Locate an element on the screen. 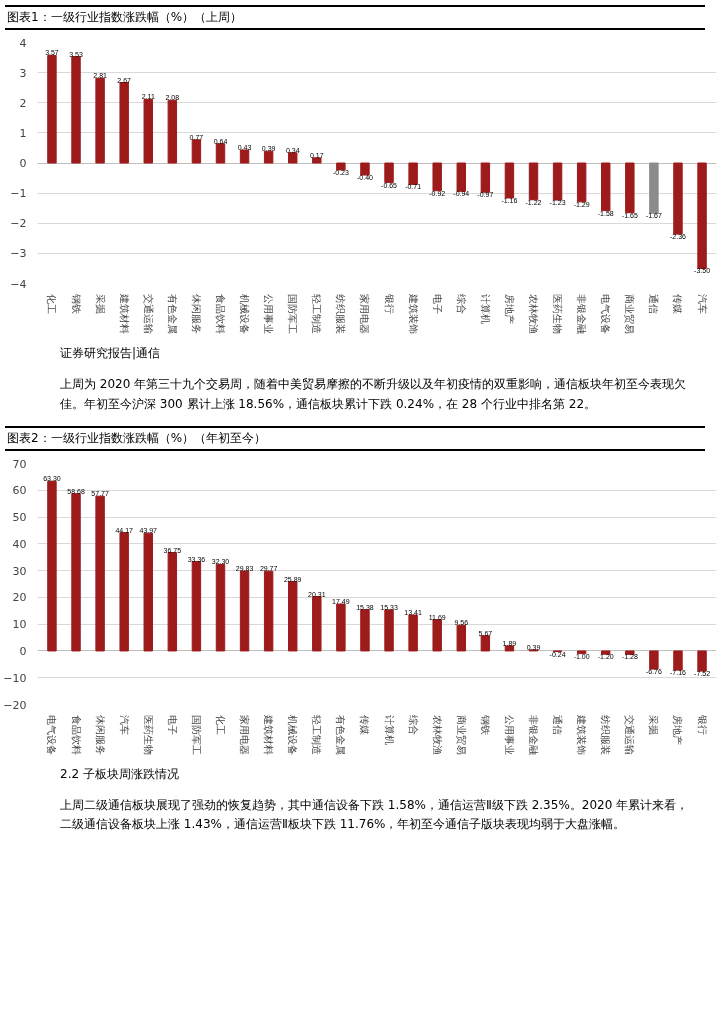 This screenshot has width=724, height=1024. x-tick-label: 钢铁 is located at coordinates (485, 725).